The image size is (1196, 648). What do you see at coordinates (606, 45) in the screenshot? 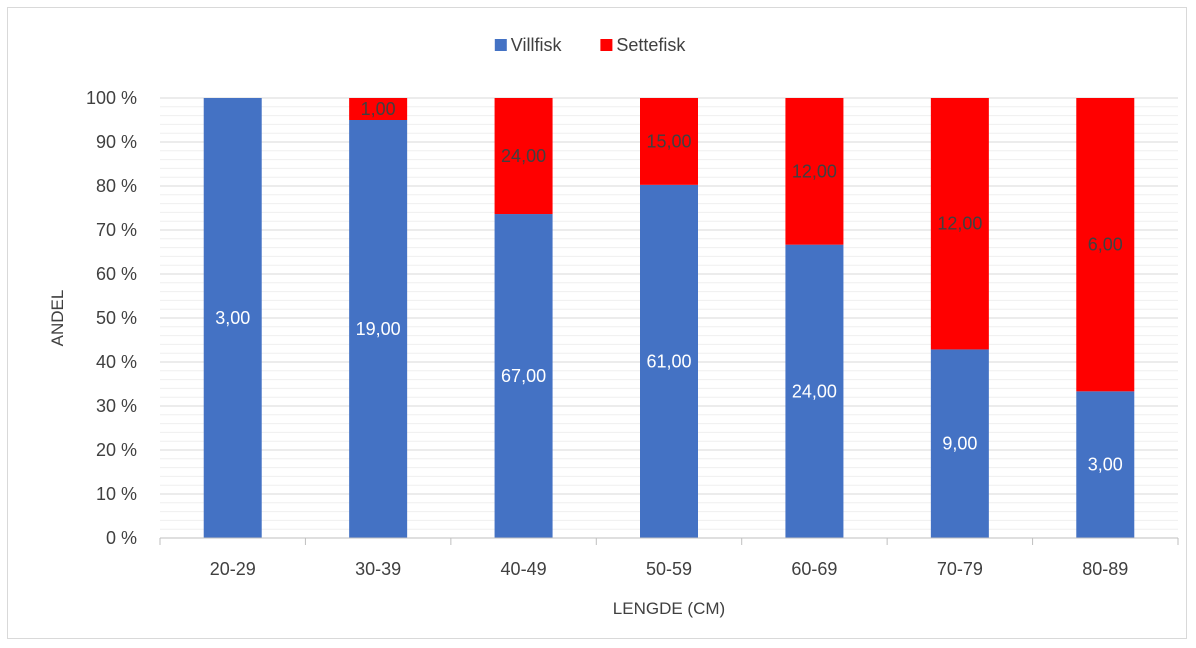
I see `legend-swatch-settefisk` at bounding box center [606, 45].